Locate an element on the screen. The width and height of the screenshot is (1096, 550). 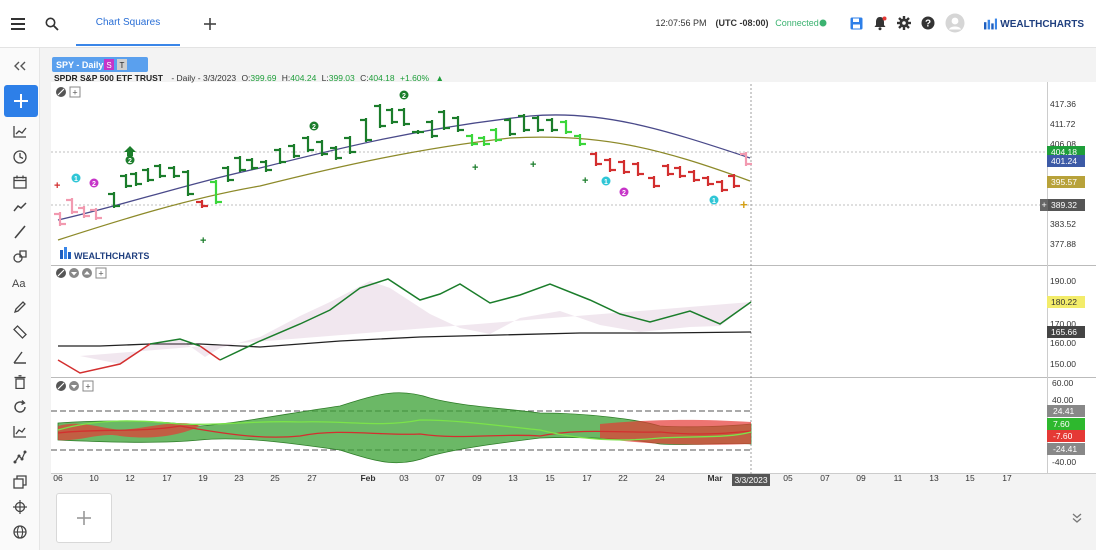
indicator2-tick-label: 60.00 is located at coordinates (1063, 383).